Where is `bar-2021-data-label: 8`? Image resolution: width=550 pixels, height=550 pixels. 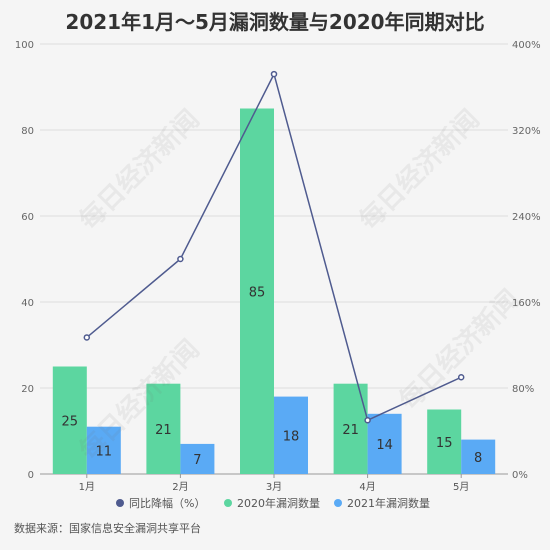
bar-2021-data-label: 8 is located at coordinates (478, 458).